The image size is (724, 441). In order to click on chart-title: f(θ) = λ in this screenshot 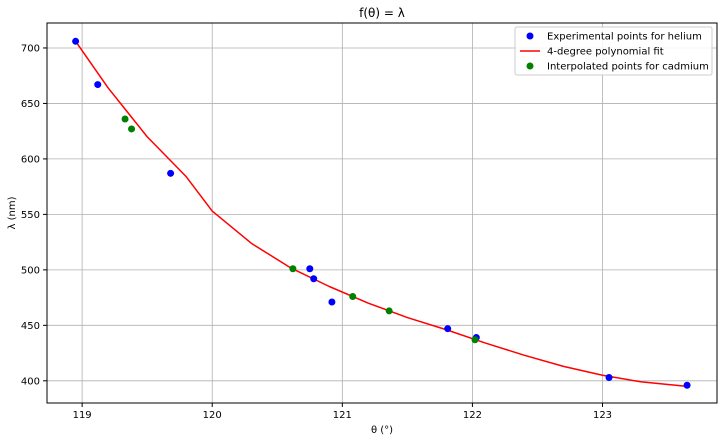, I will do `click(382, 13)`.